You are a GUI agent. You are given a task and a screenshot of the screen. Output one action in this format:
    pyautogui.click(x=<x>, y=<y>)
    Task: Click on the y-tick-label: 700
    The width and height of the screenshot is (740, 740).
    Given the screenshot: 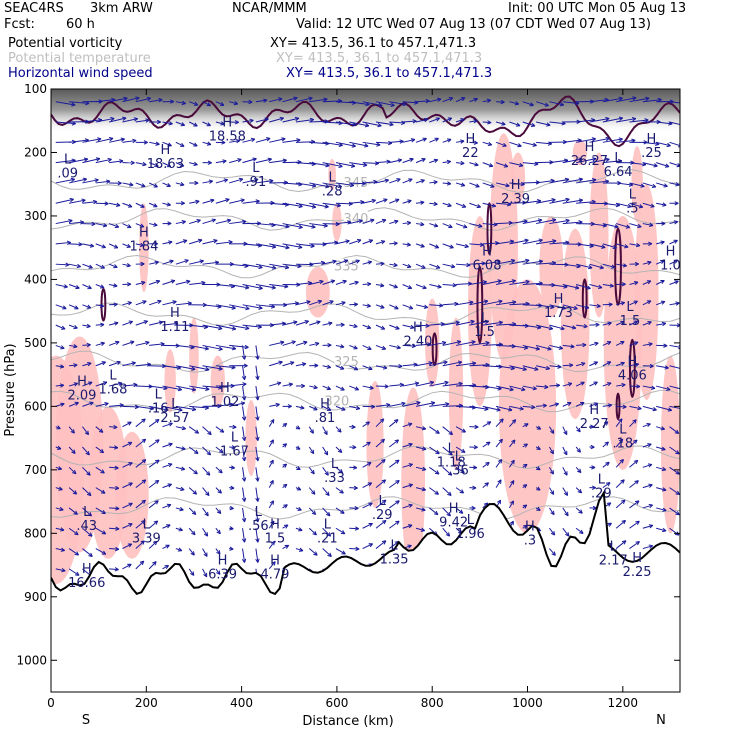 What is the action you would take?
    pyautogui.click(x=35, y=470)
    